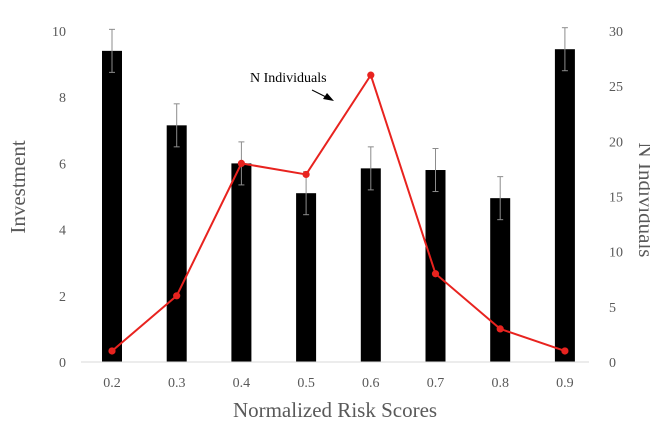  What do you see at coordinates (612, 308) in the screenshot?
I see `y2-tick-label: 5` at bounding box center [612, 308].